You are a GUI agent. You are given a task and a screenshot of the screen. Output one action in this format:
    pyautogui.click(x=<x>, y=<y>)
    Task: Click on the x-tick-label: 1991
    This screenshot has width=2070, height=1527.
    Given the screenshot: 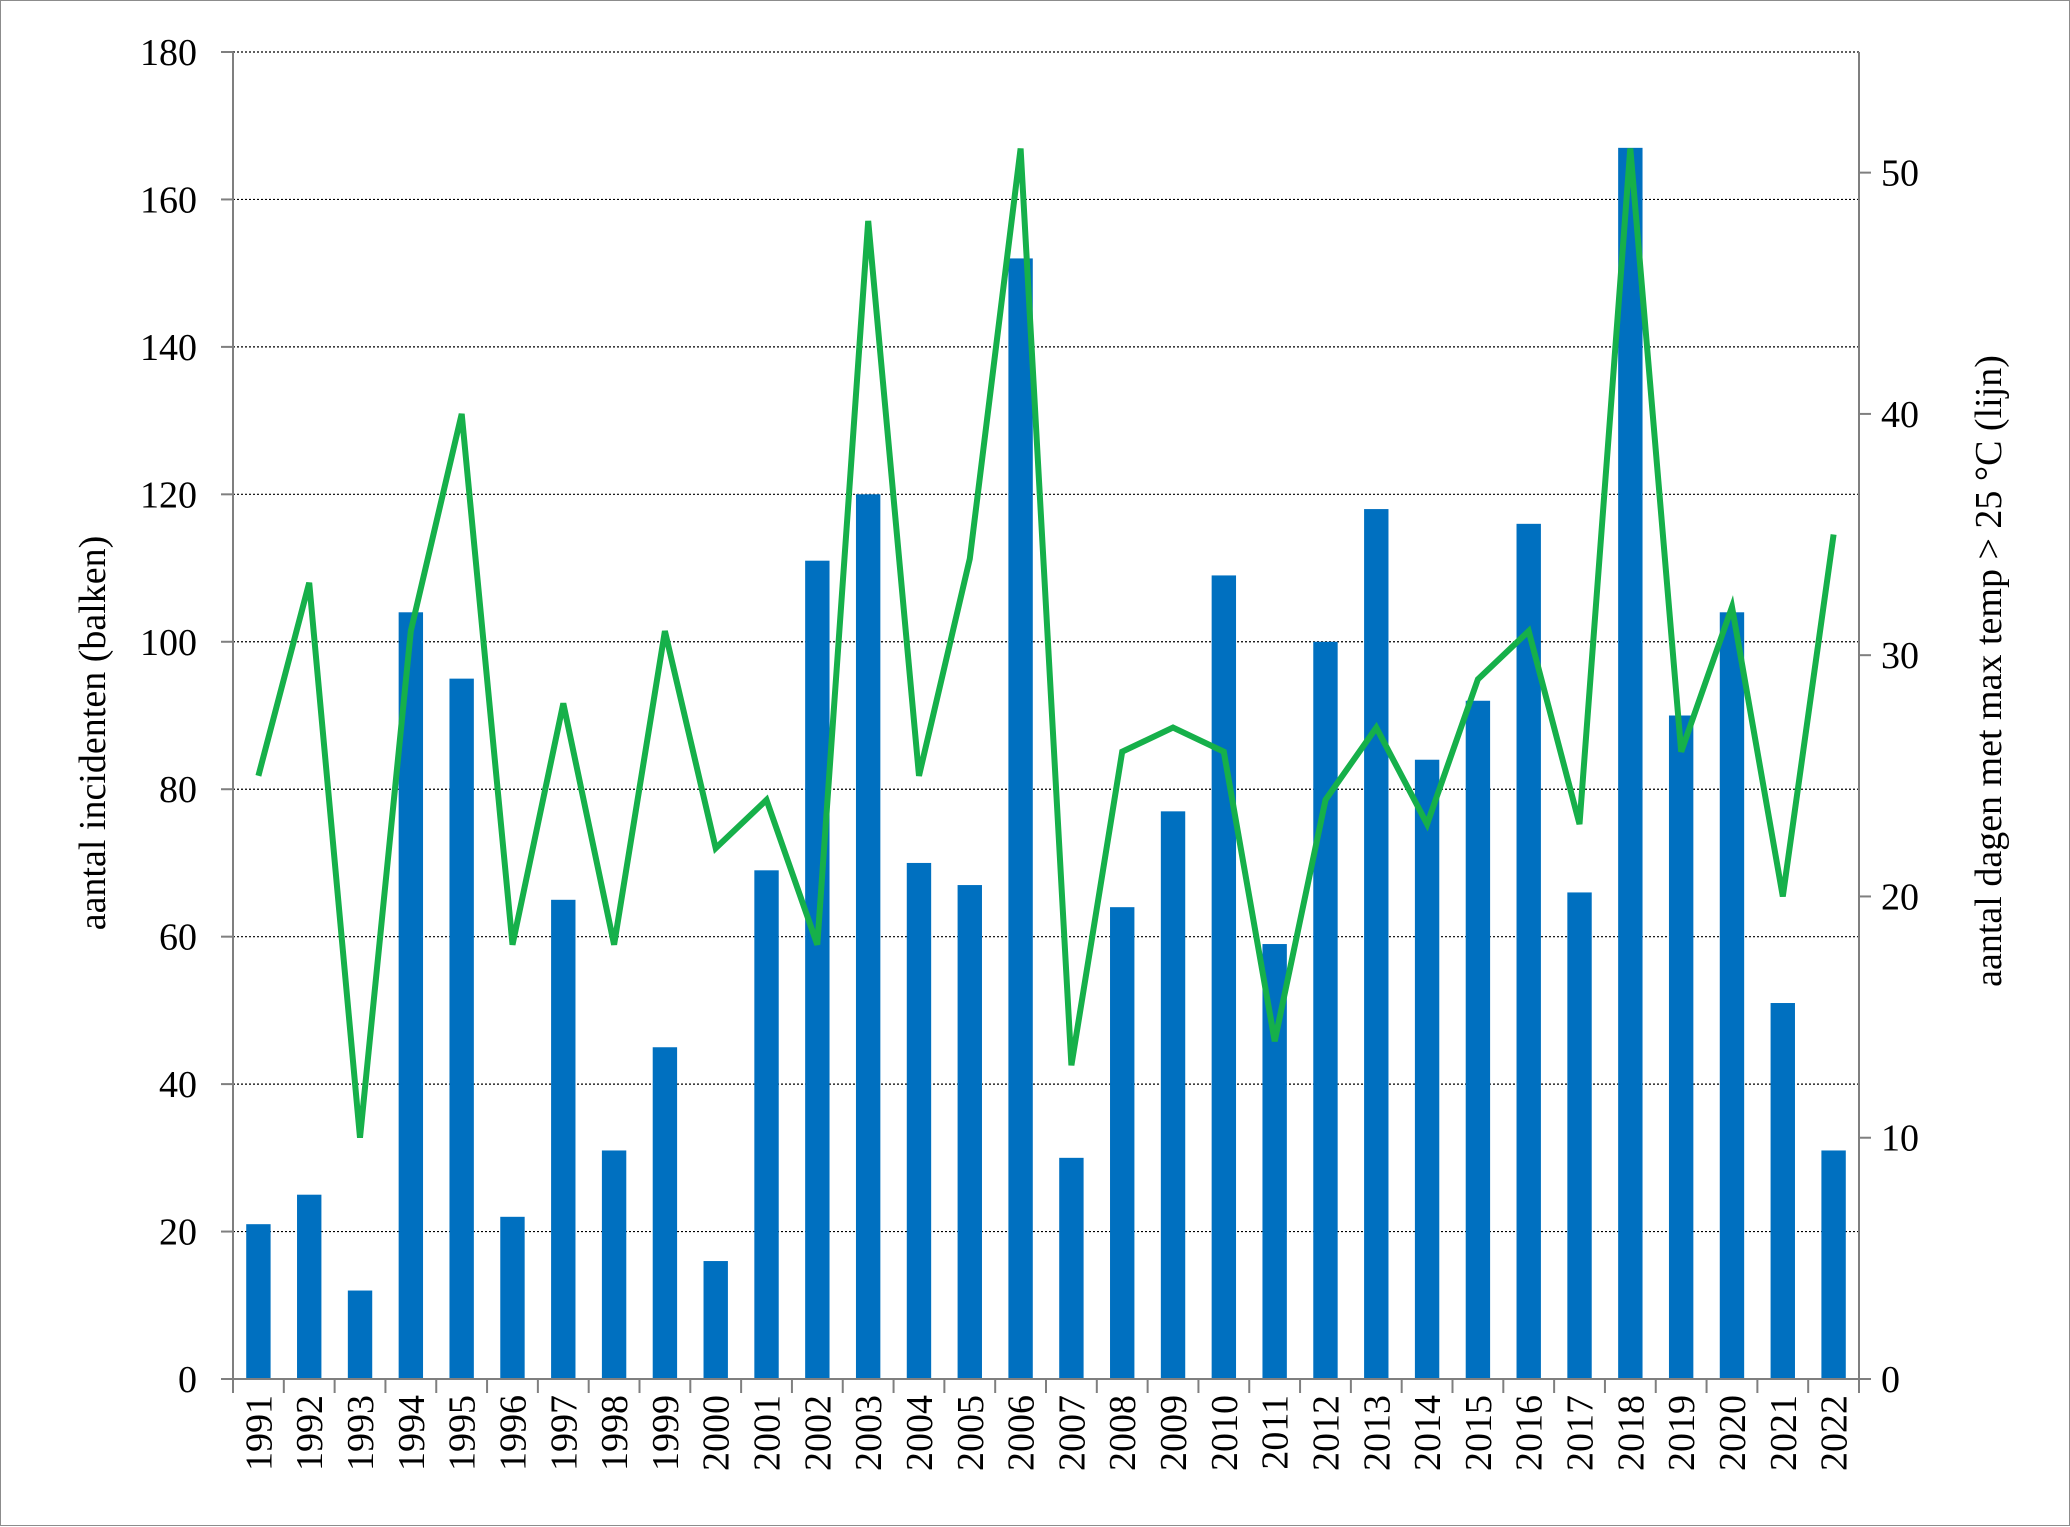 What is the action you would take?
    pyautogui.click(x=259, y=1433)
    